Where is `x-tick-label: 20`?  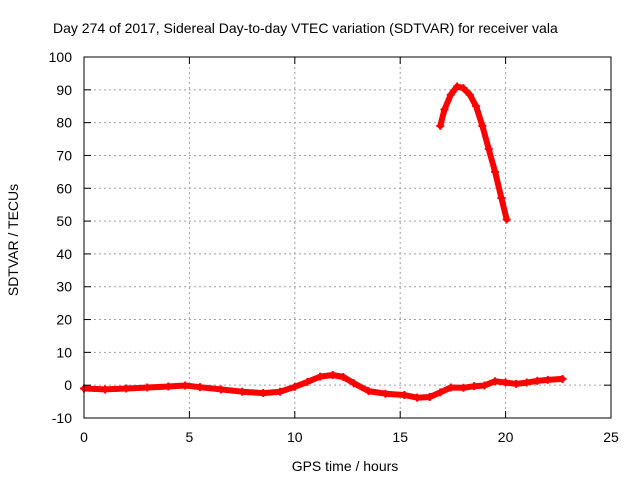 x-tick-label: 20 is located at coordinates (506, 437).